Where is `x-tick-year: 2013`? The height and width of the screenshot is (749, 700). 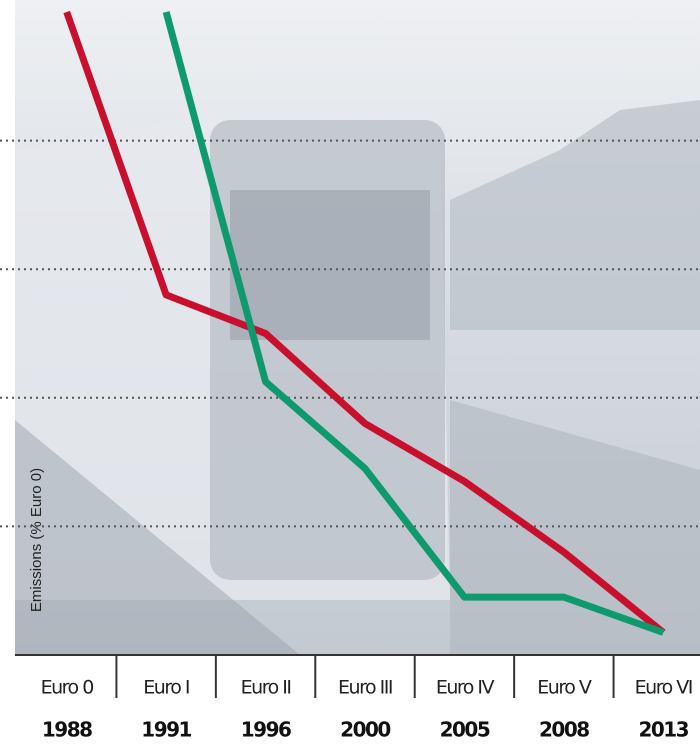 x-tick-year: 2013 is located at coordinates (663, 730).